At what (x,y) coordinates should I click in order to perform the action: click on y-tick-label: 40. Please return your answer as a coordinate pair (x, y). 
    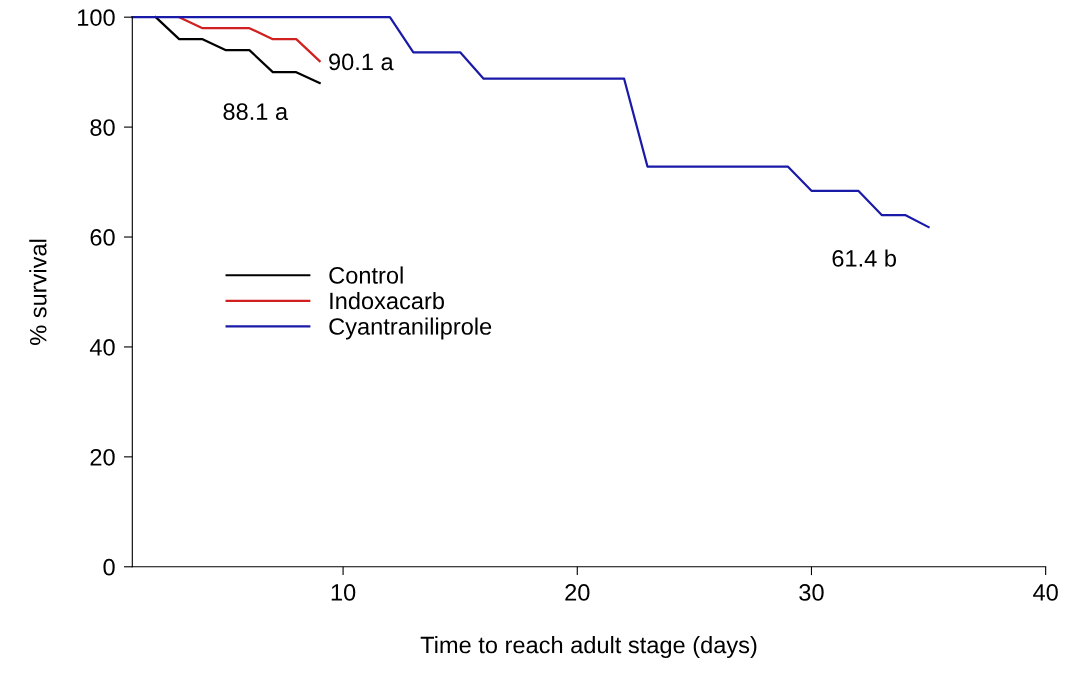
    Looking at the image, I should click on (102, 347).